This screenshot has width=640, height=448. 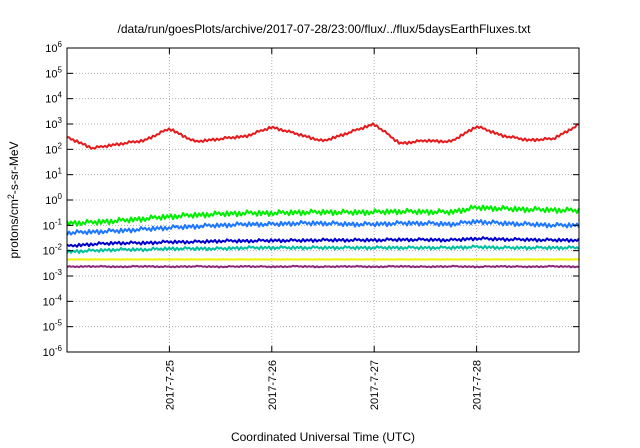 What do you see at coordinates (53, 98) in the screenshot?
I see `y-tick-label: 10⁴` at bounding box center [53, 98].